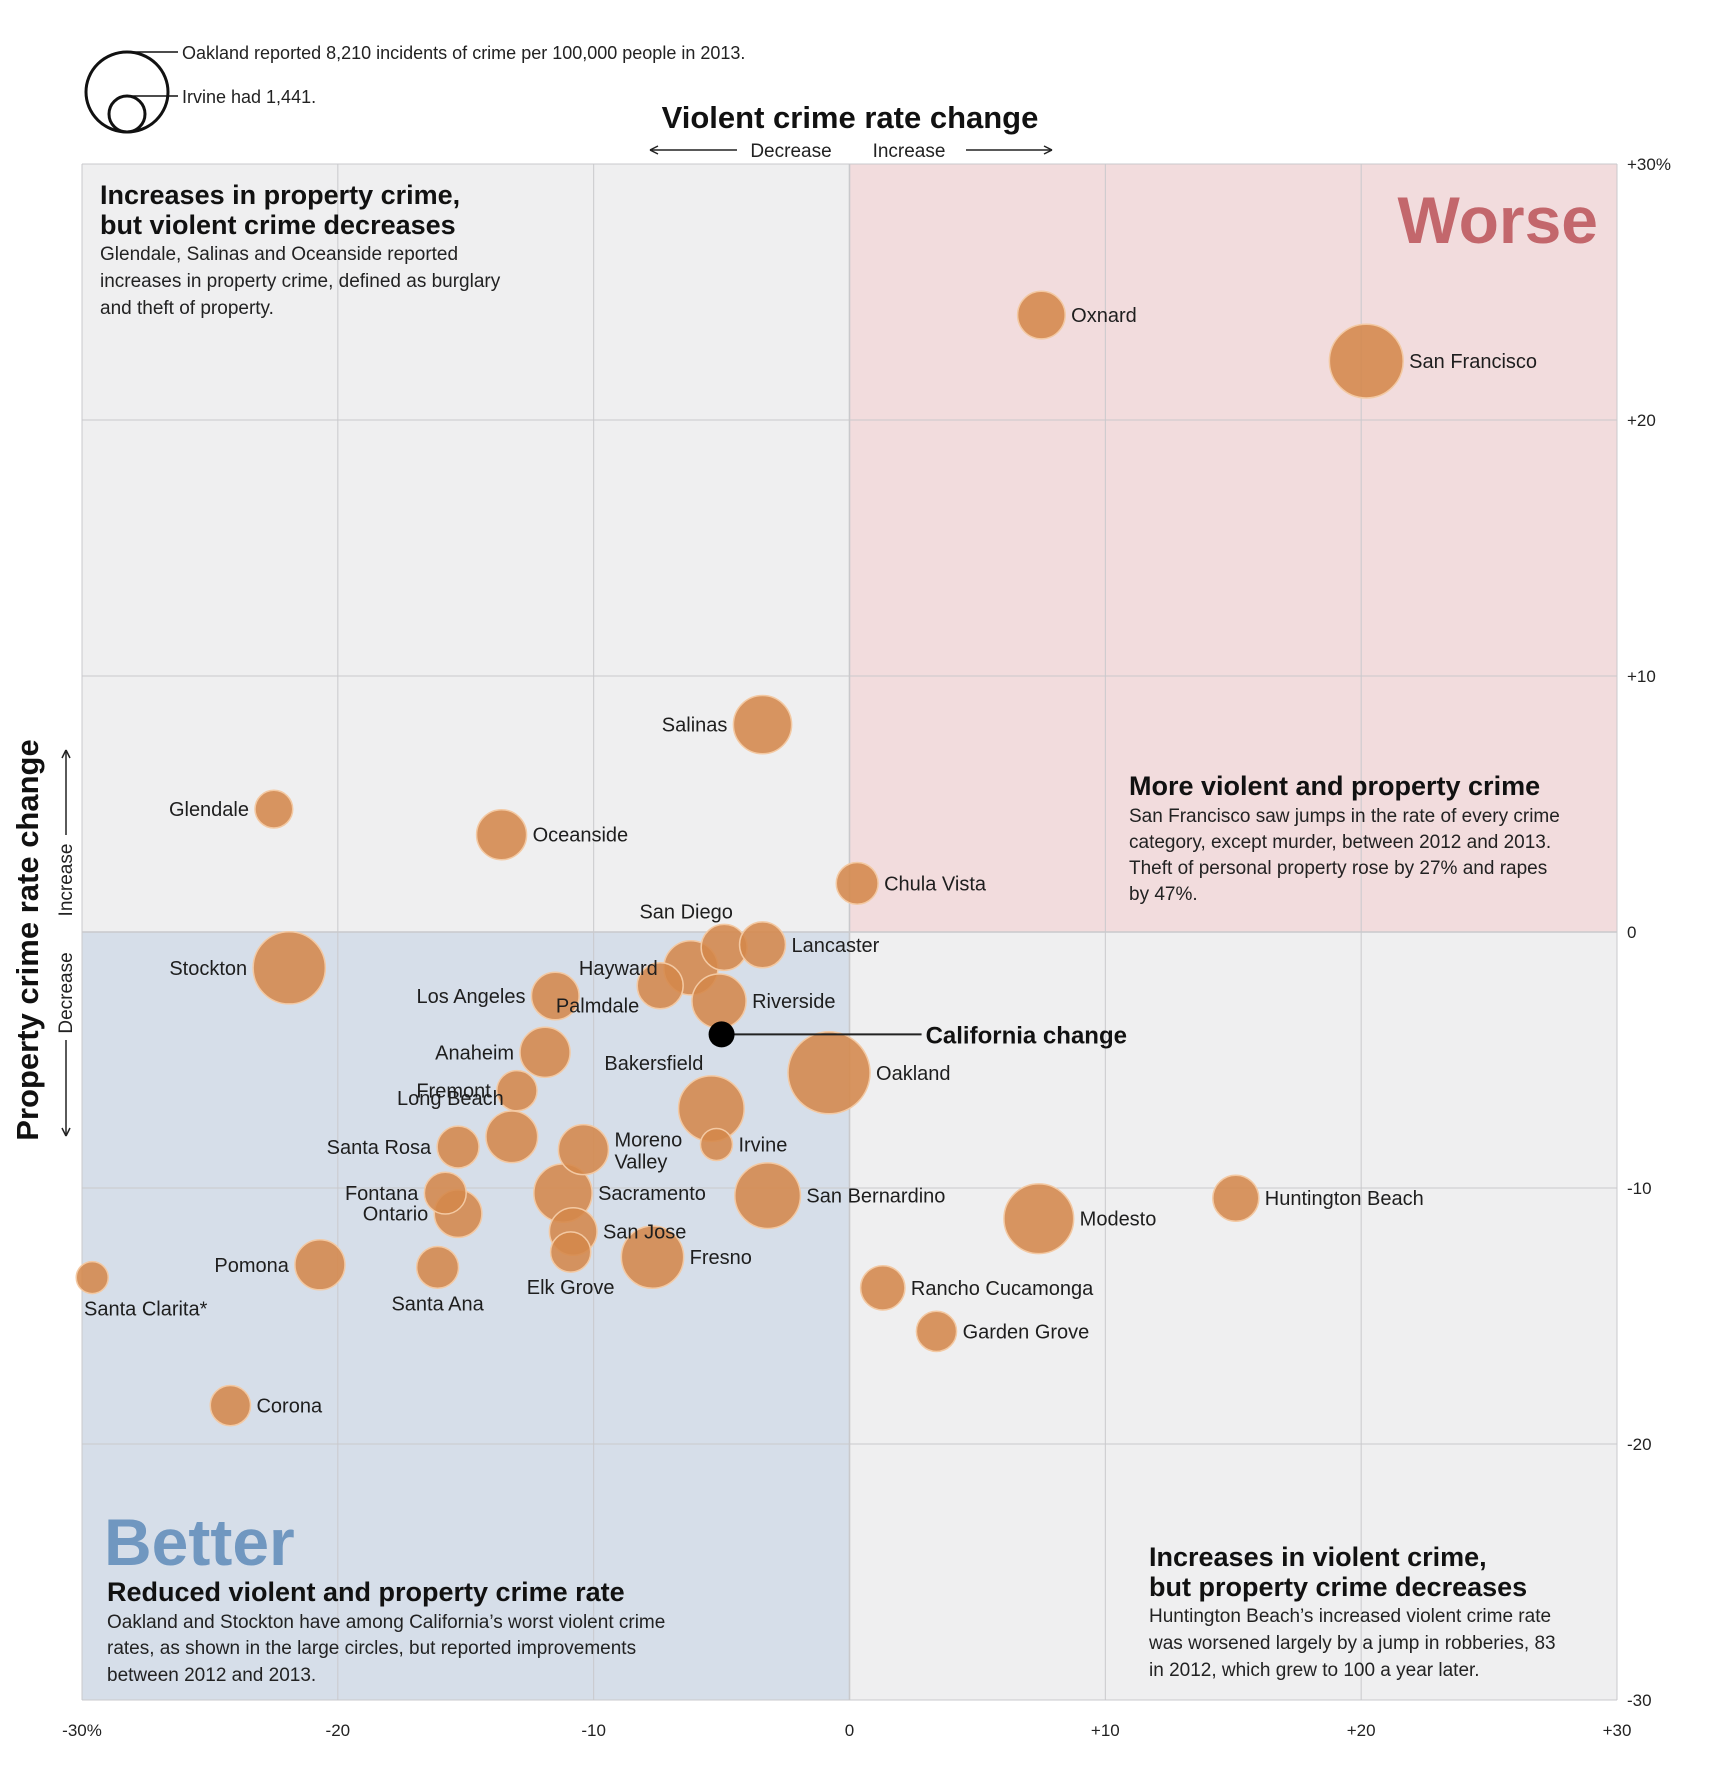 The width and height of the screenshot is (1710, 1774). I want to click on bubble-label: Fontana, so click(382, 1194).